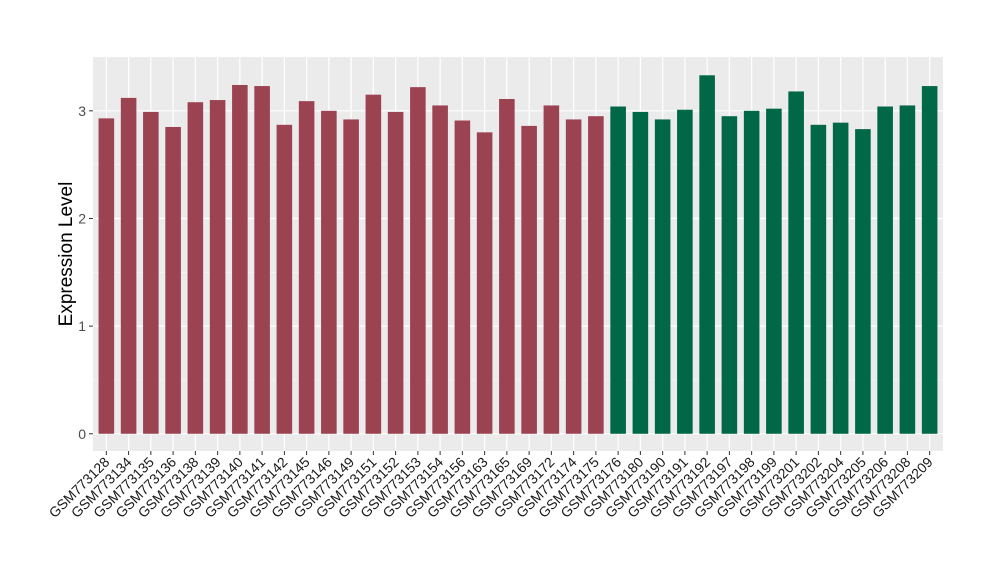 This screenshot has width=1000, height=585. Describe the element at coordinates (217, 267) in the screenshot. I see `bar-GSM773139` at that location.